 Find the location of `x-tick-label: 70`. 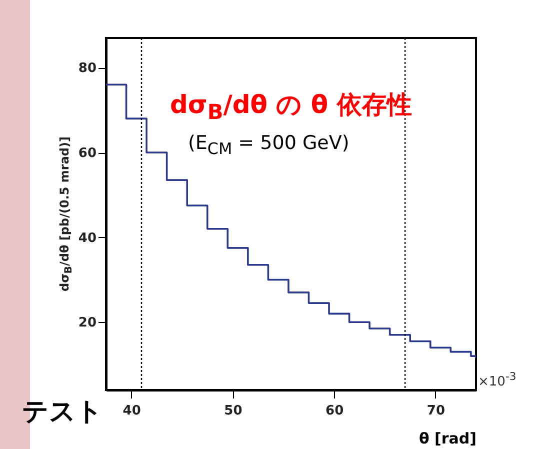

x-tick-label: 70 is located at coordinates (435, 411).